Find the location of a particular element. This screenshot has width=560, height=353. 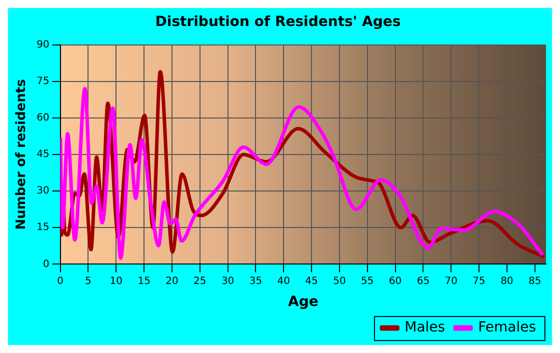

x-tick-label: 45 is located at coordinates (311, 281).